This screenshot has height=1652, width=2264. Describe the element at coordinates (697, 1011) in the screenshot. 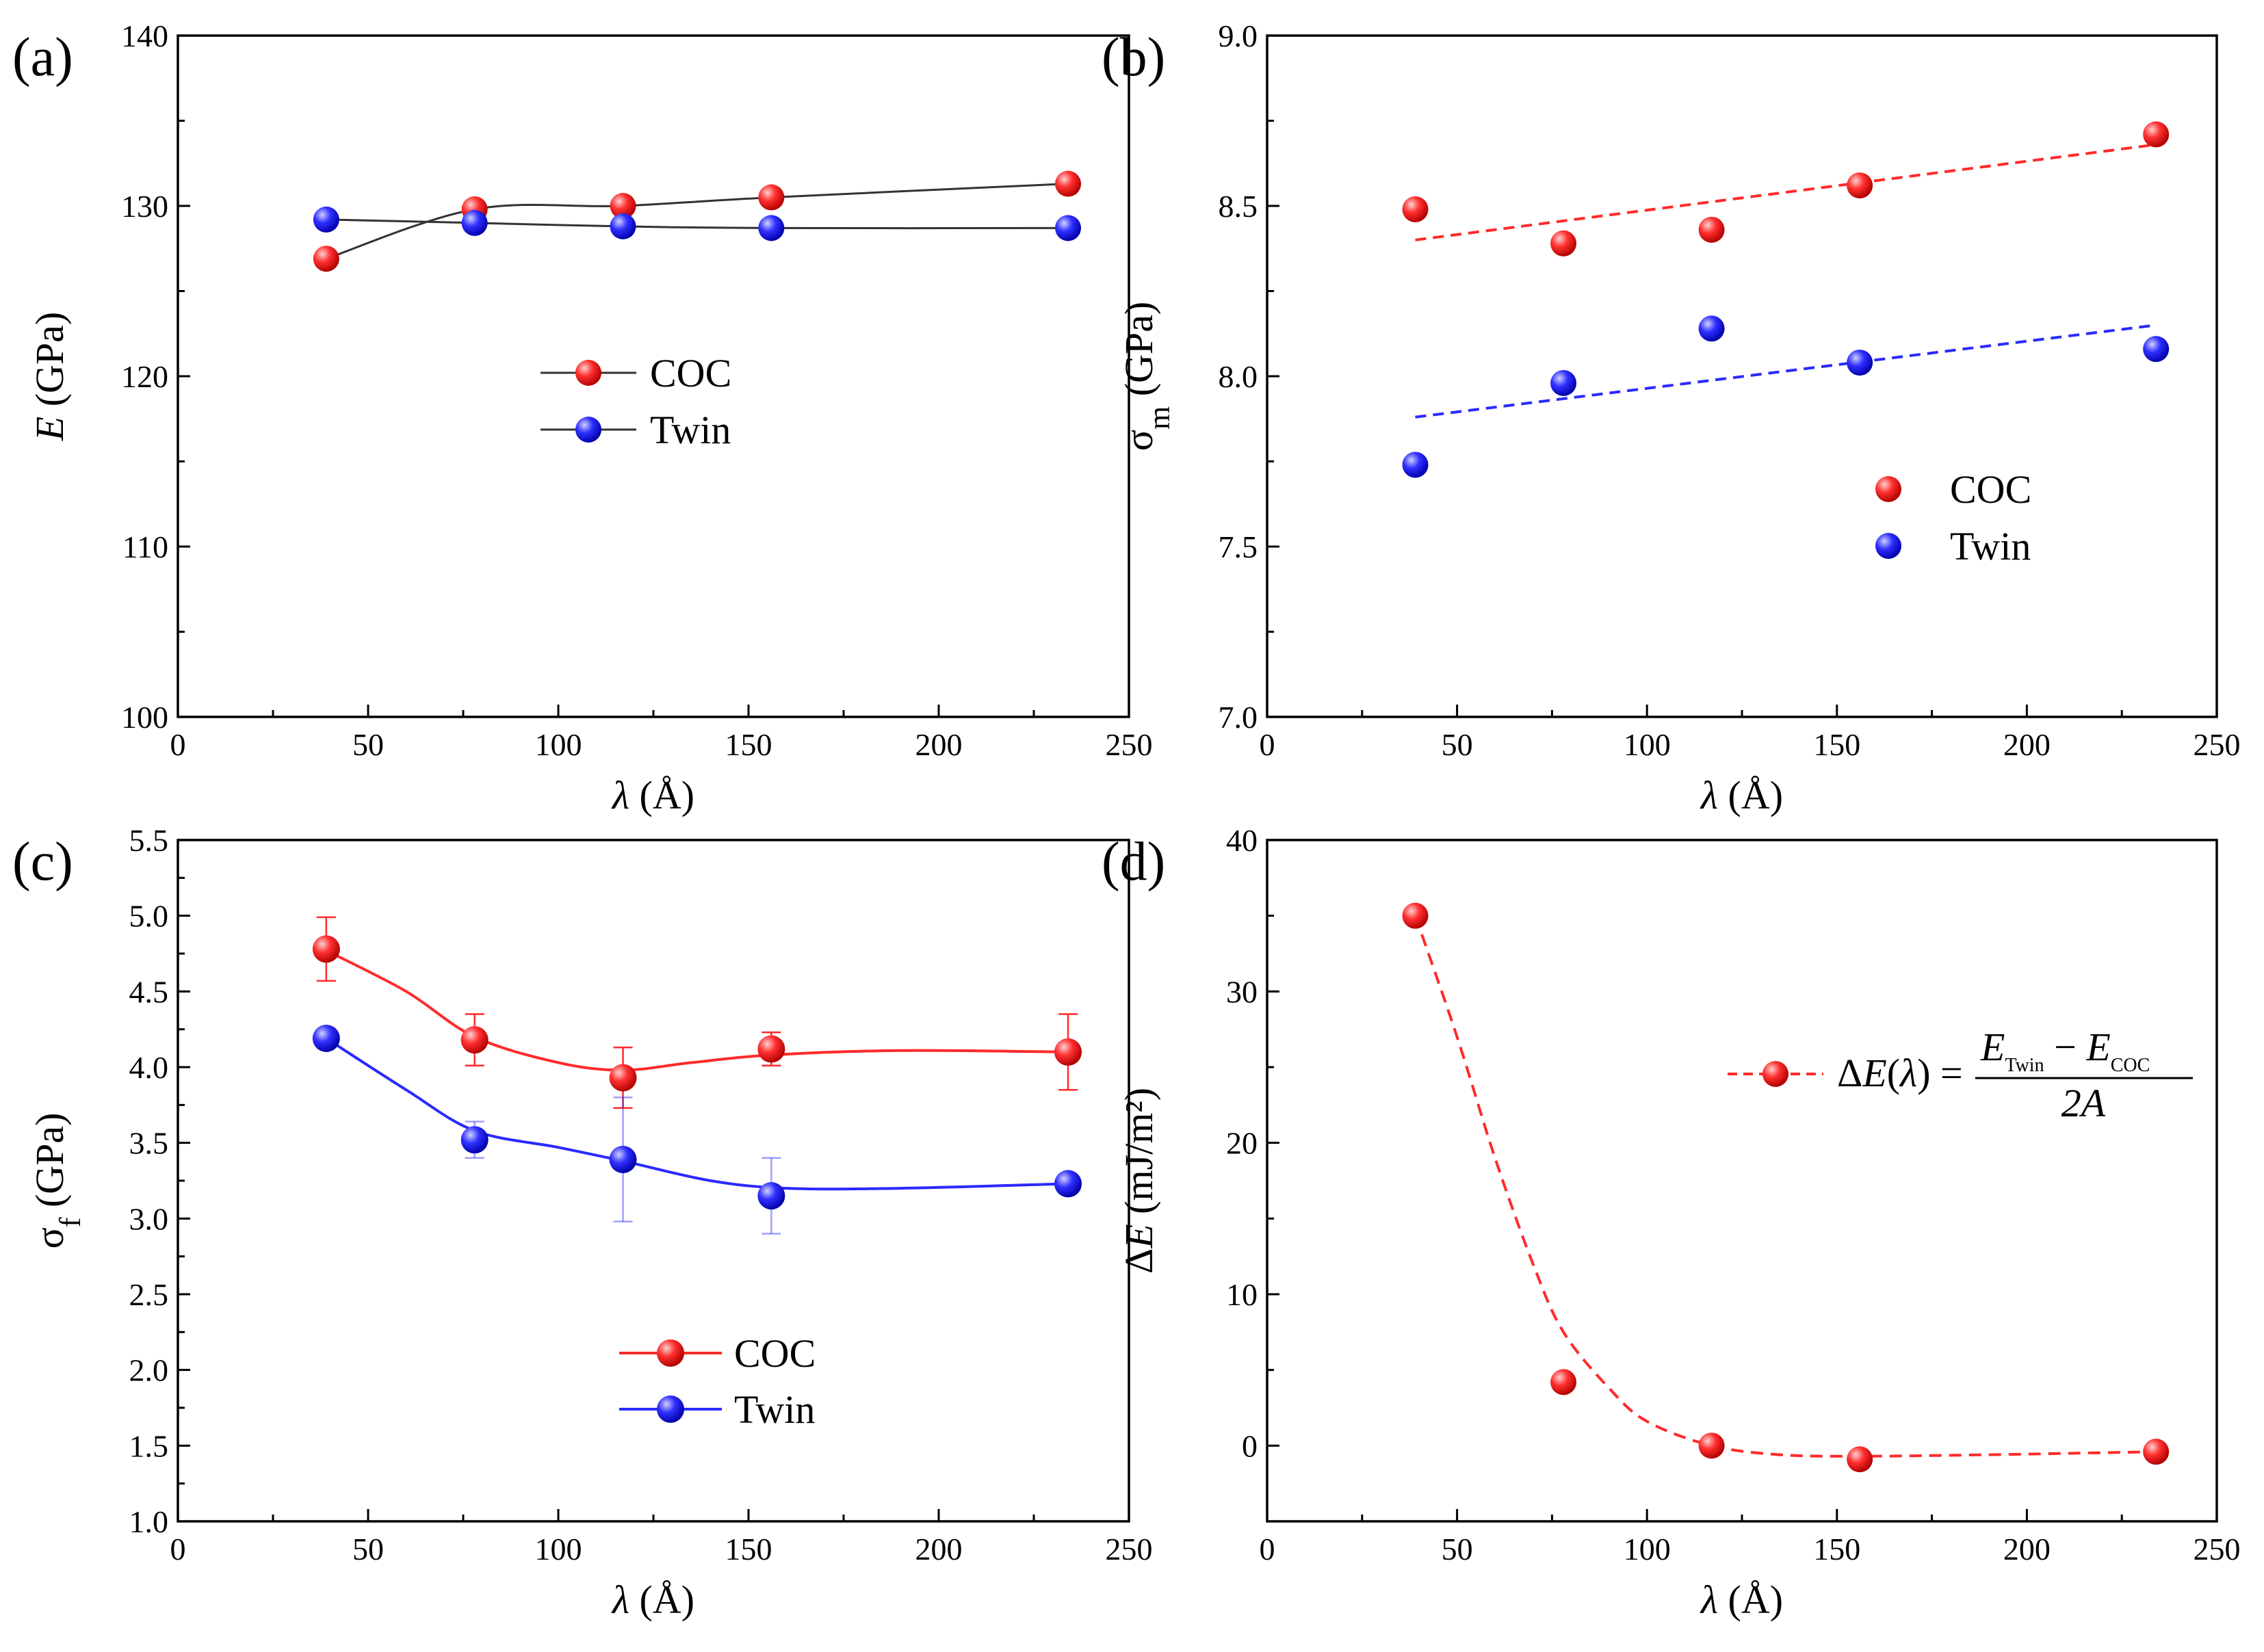

I see `series-curve-coc` at that location.